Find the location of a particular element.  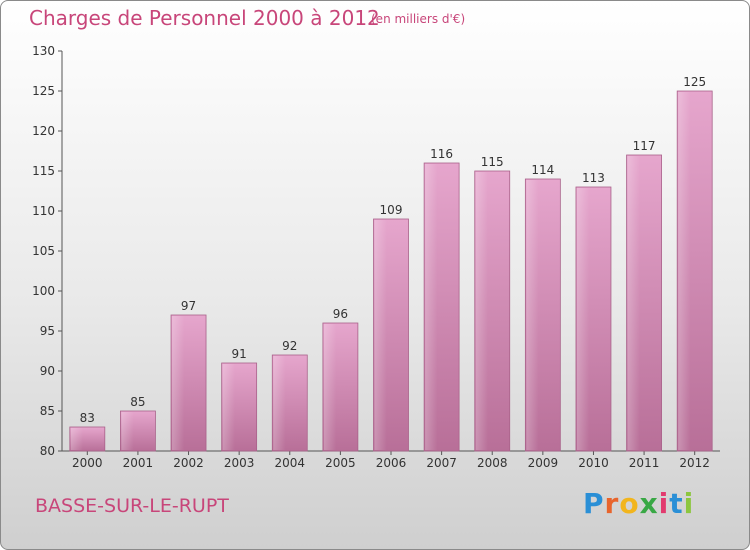

y-tick-label: 80 is located at coordinates (47, 451).